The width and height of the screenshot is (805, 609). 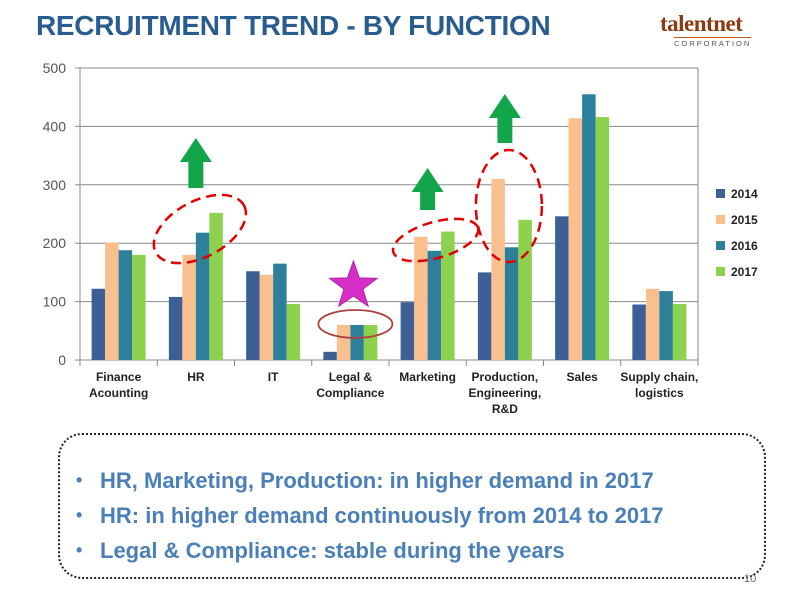 I want to click on legend-label-2017: 2017, so click(x=744, y=272).